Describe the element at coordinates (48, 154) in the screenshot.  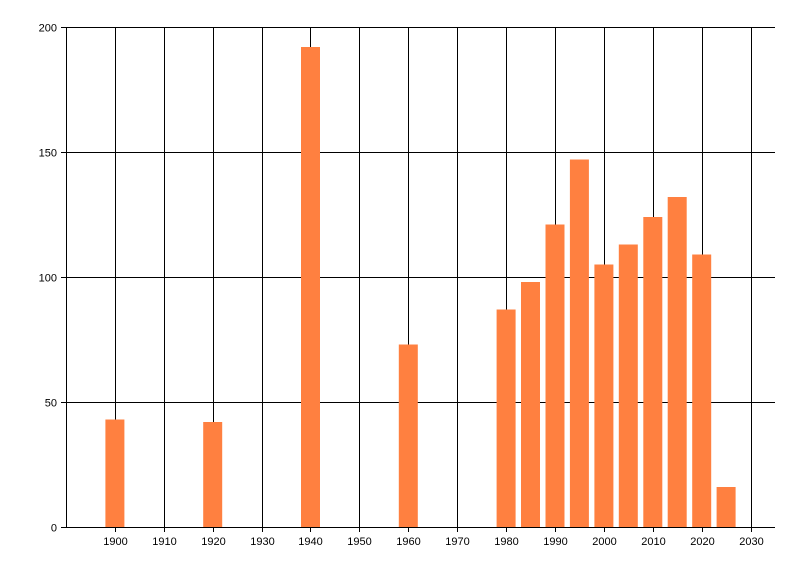
I see `y-tick-label: 150` at that location.